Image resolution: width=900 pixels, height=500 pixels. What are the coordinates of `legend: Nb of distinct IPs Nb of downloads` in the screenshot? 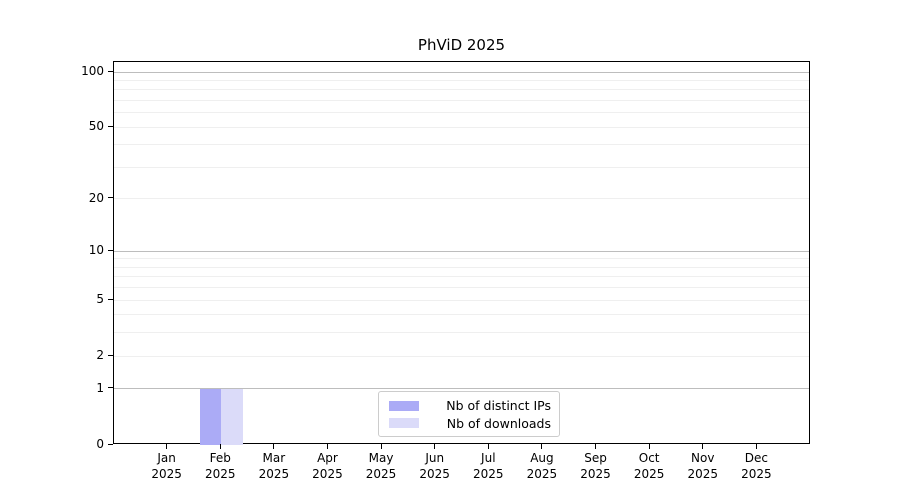 It's located at (469, 414).